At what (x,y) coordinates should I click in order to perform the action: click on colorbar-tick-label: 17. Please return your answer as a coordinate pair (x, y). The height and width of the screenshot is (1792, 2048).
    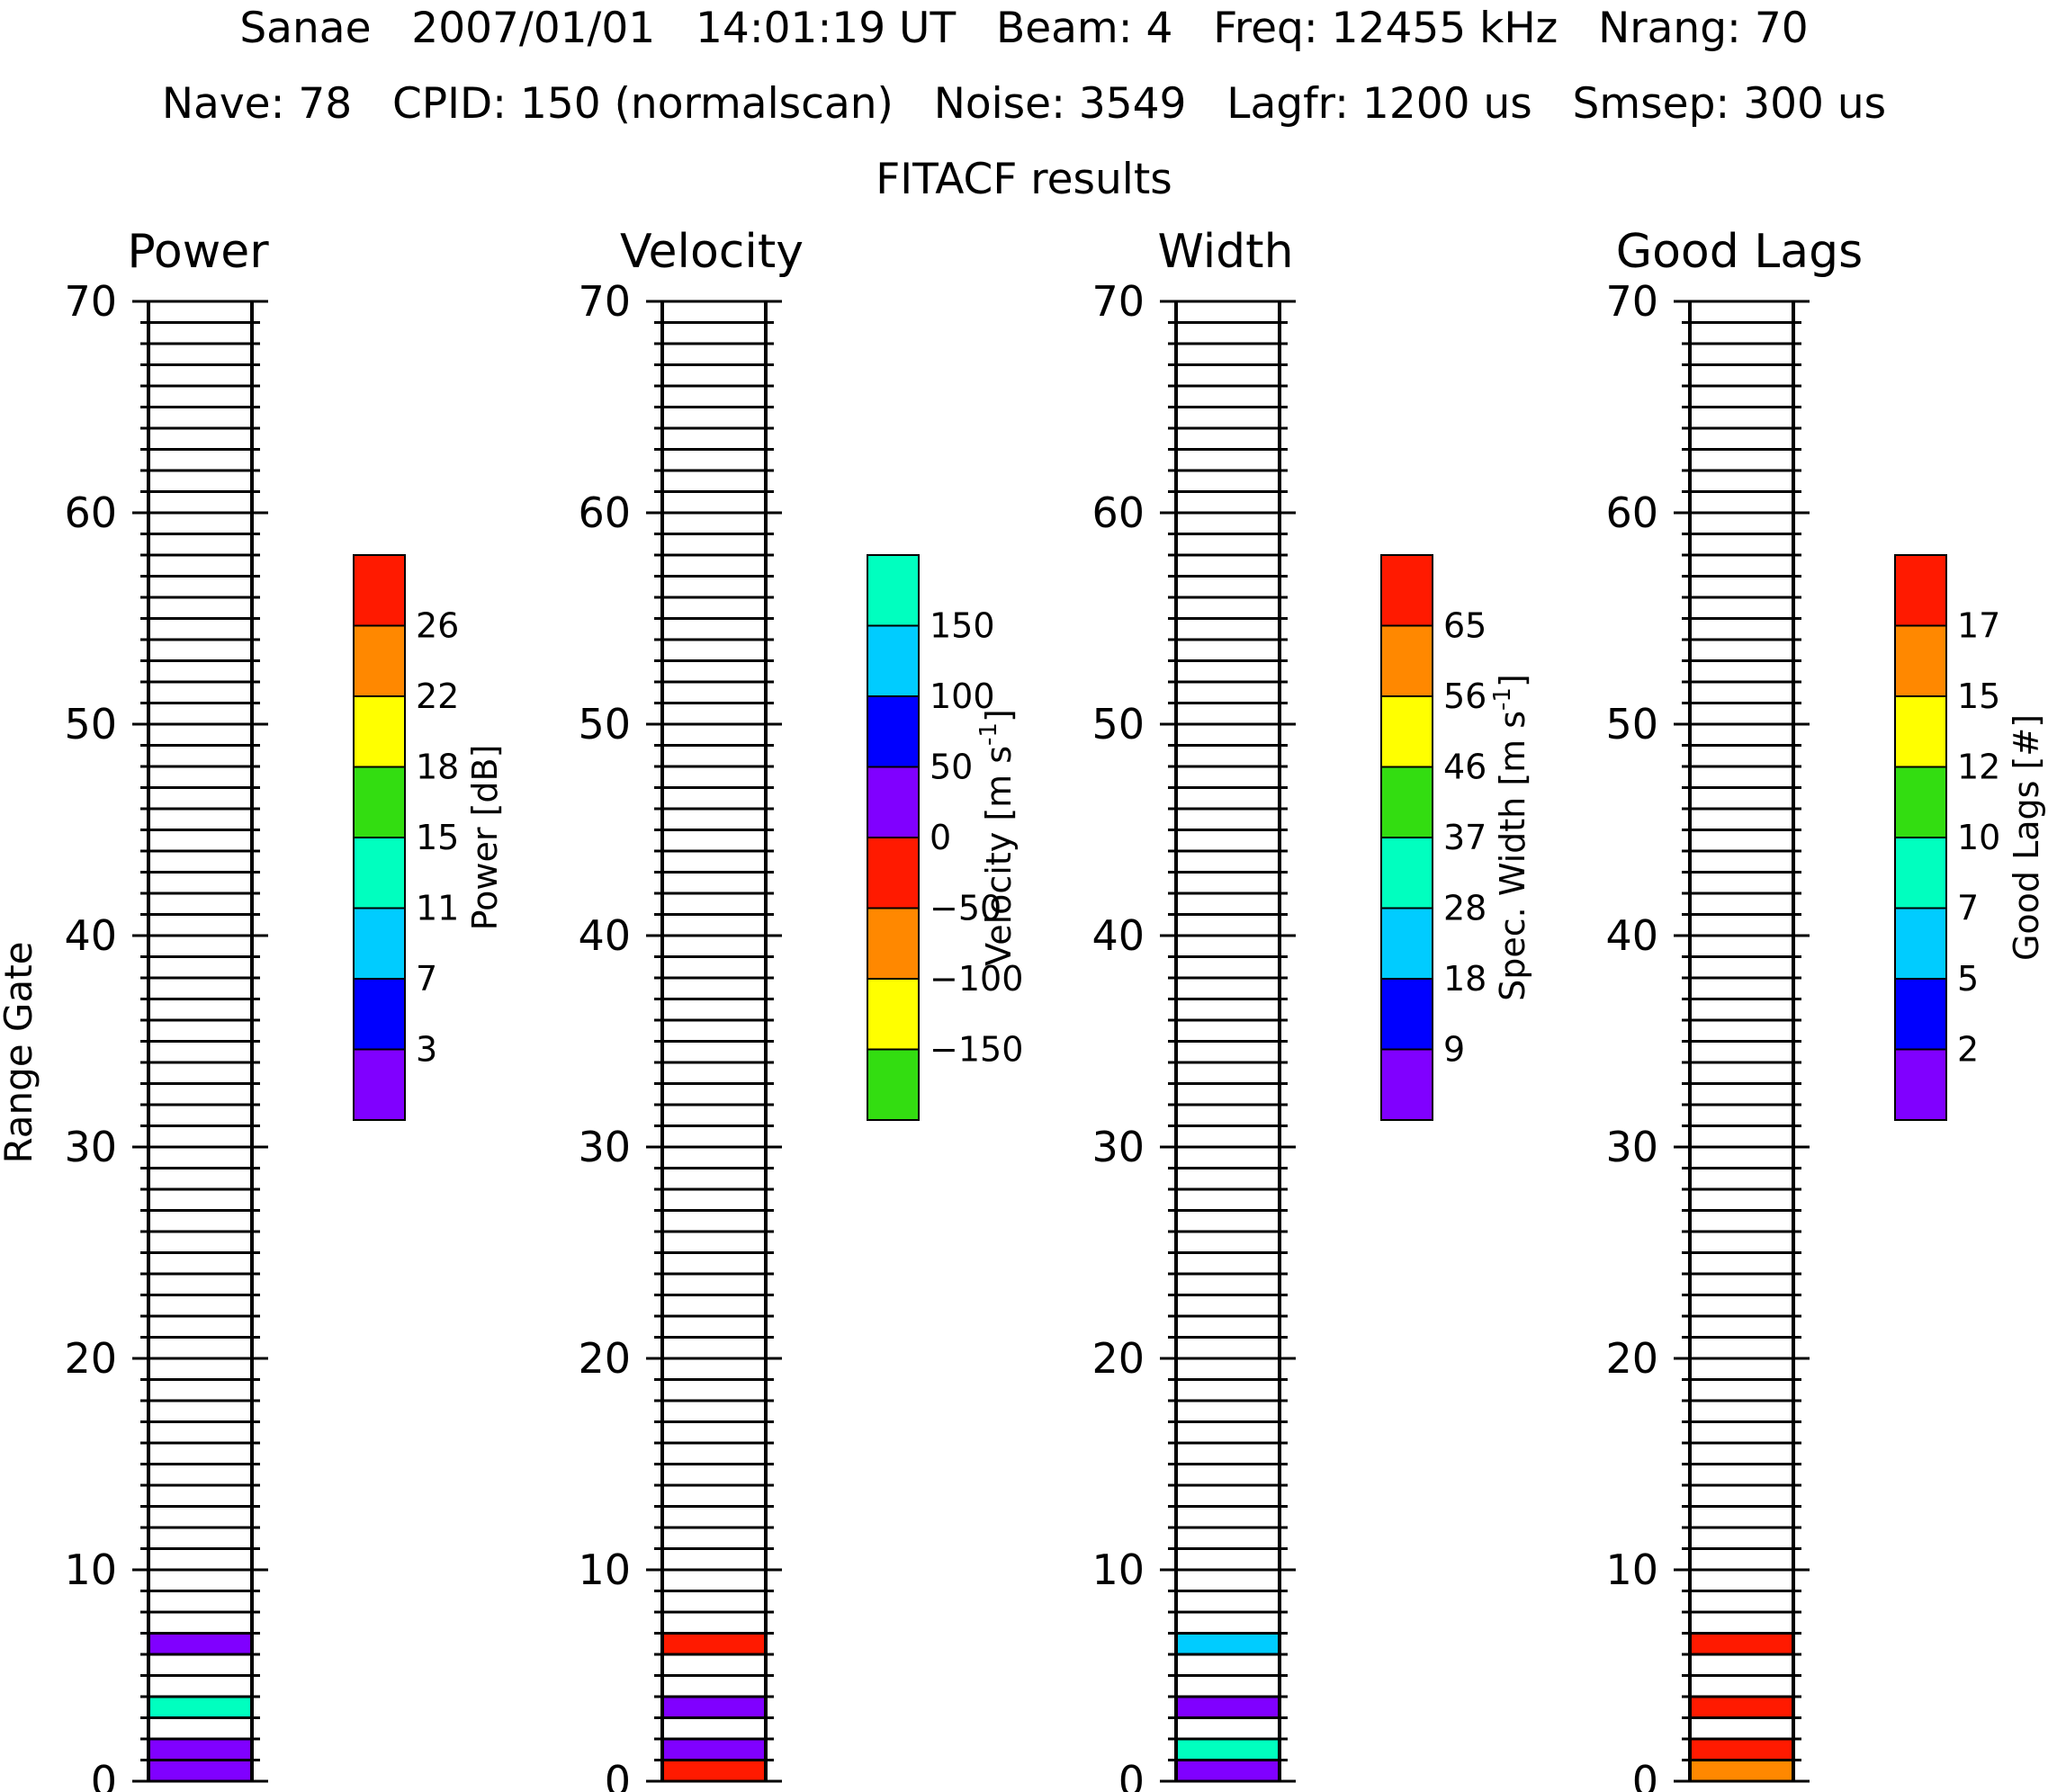
    Looking at the image, I should click on (1978, 626).